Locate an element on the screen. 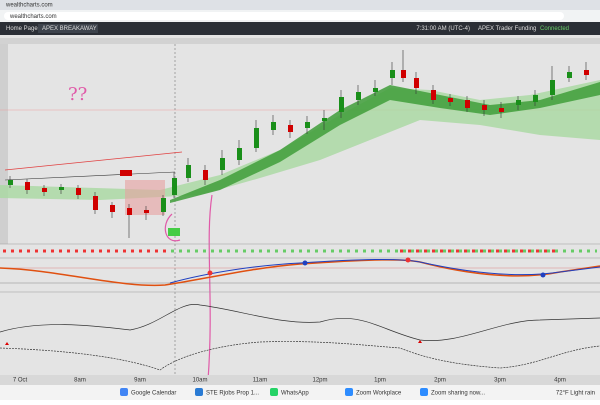 Image resolution: width=600 pixels, height=405 pixels. time-label: 4pm is located at coordinates (560, 381).